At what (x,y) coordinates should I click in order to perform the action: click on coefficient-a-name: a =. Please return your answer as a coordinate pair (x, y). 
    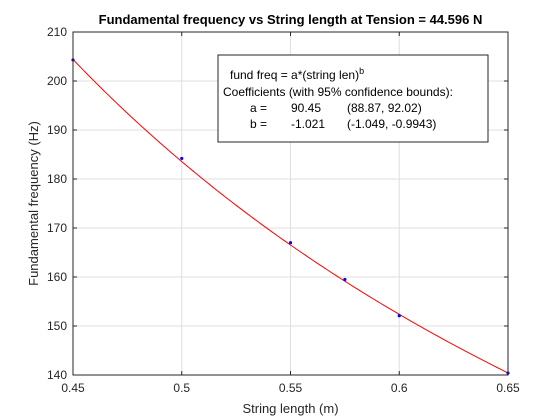
    Looking at the image, I should click on (258, 108).